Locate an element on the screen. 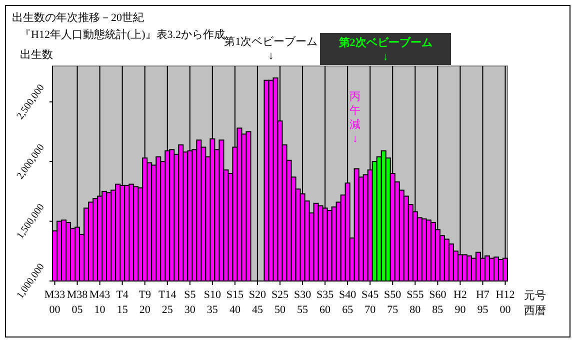 Image resolution: width=576 pixels, height=342 pixels. x-tick-label: S25 50 is located at coordinates (280, 302).